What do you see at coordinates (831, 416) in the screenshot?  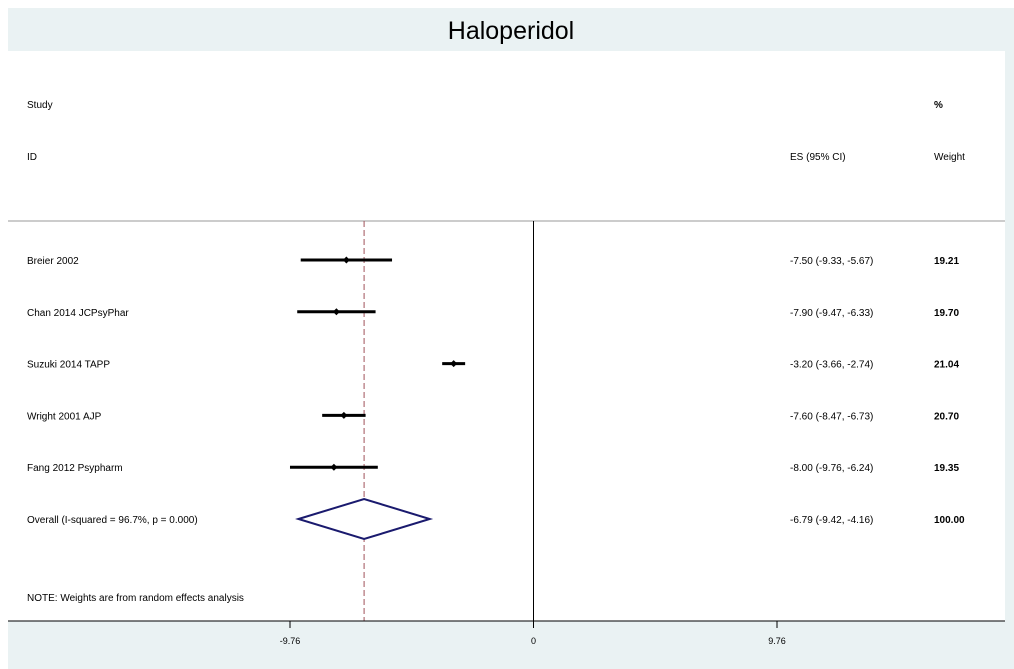 I see `es-ci-label: -7.60 (-8.47, -6.73)` at bounding box center [831, 416].